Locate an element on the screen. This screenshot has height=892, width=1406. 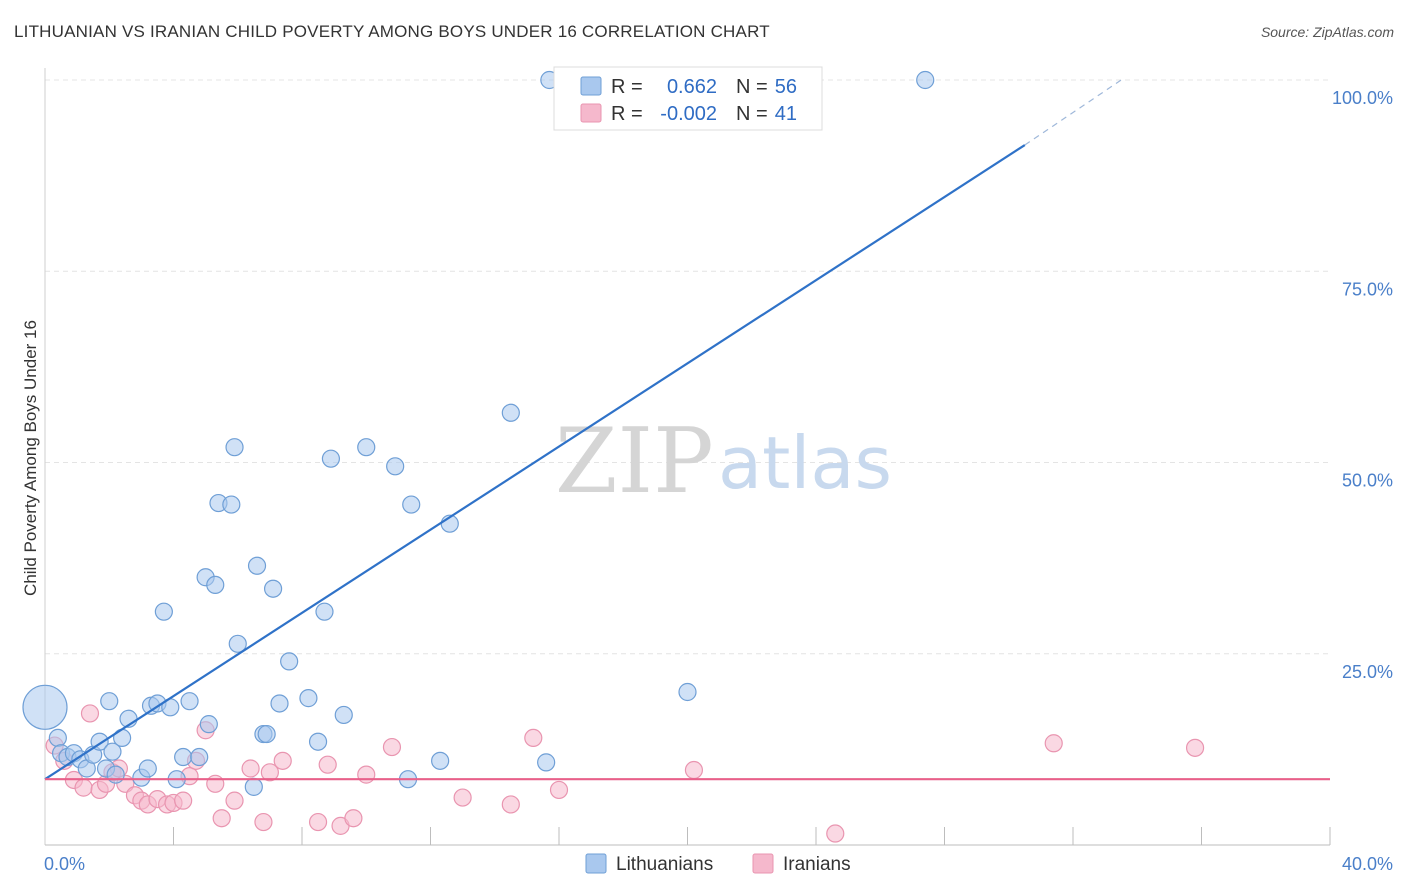
watermark: ZIP atlas is located at coordinates (723, 461).